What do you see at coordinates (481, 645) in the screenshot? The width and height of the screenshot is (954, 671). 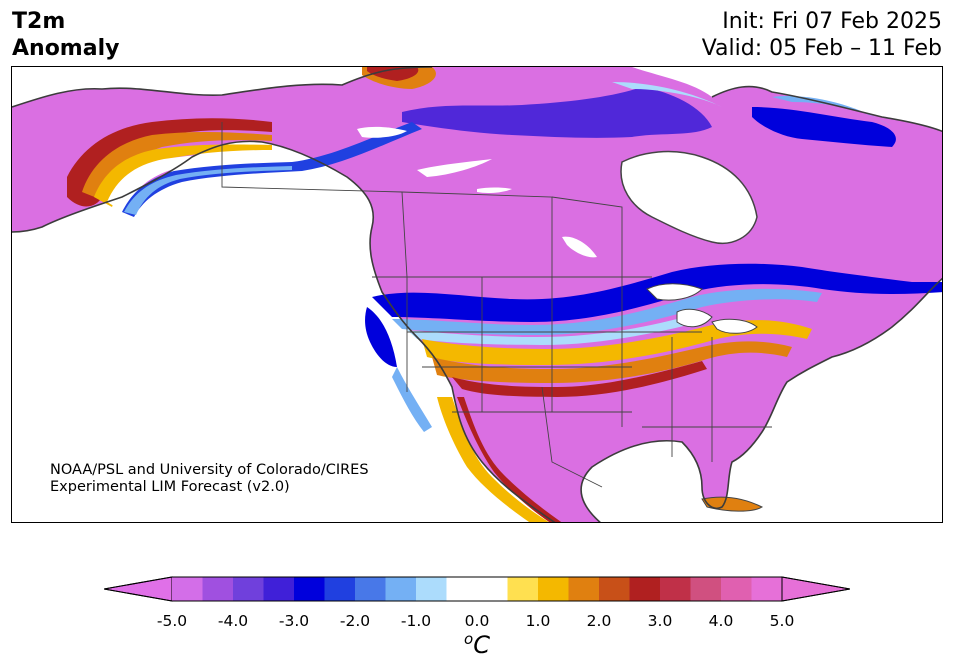 I see `unit-base: C` at bounding box center [481, 645].